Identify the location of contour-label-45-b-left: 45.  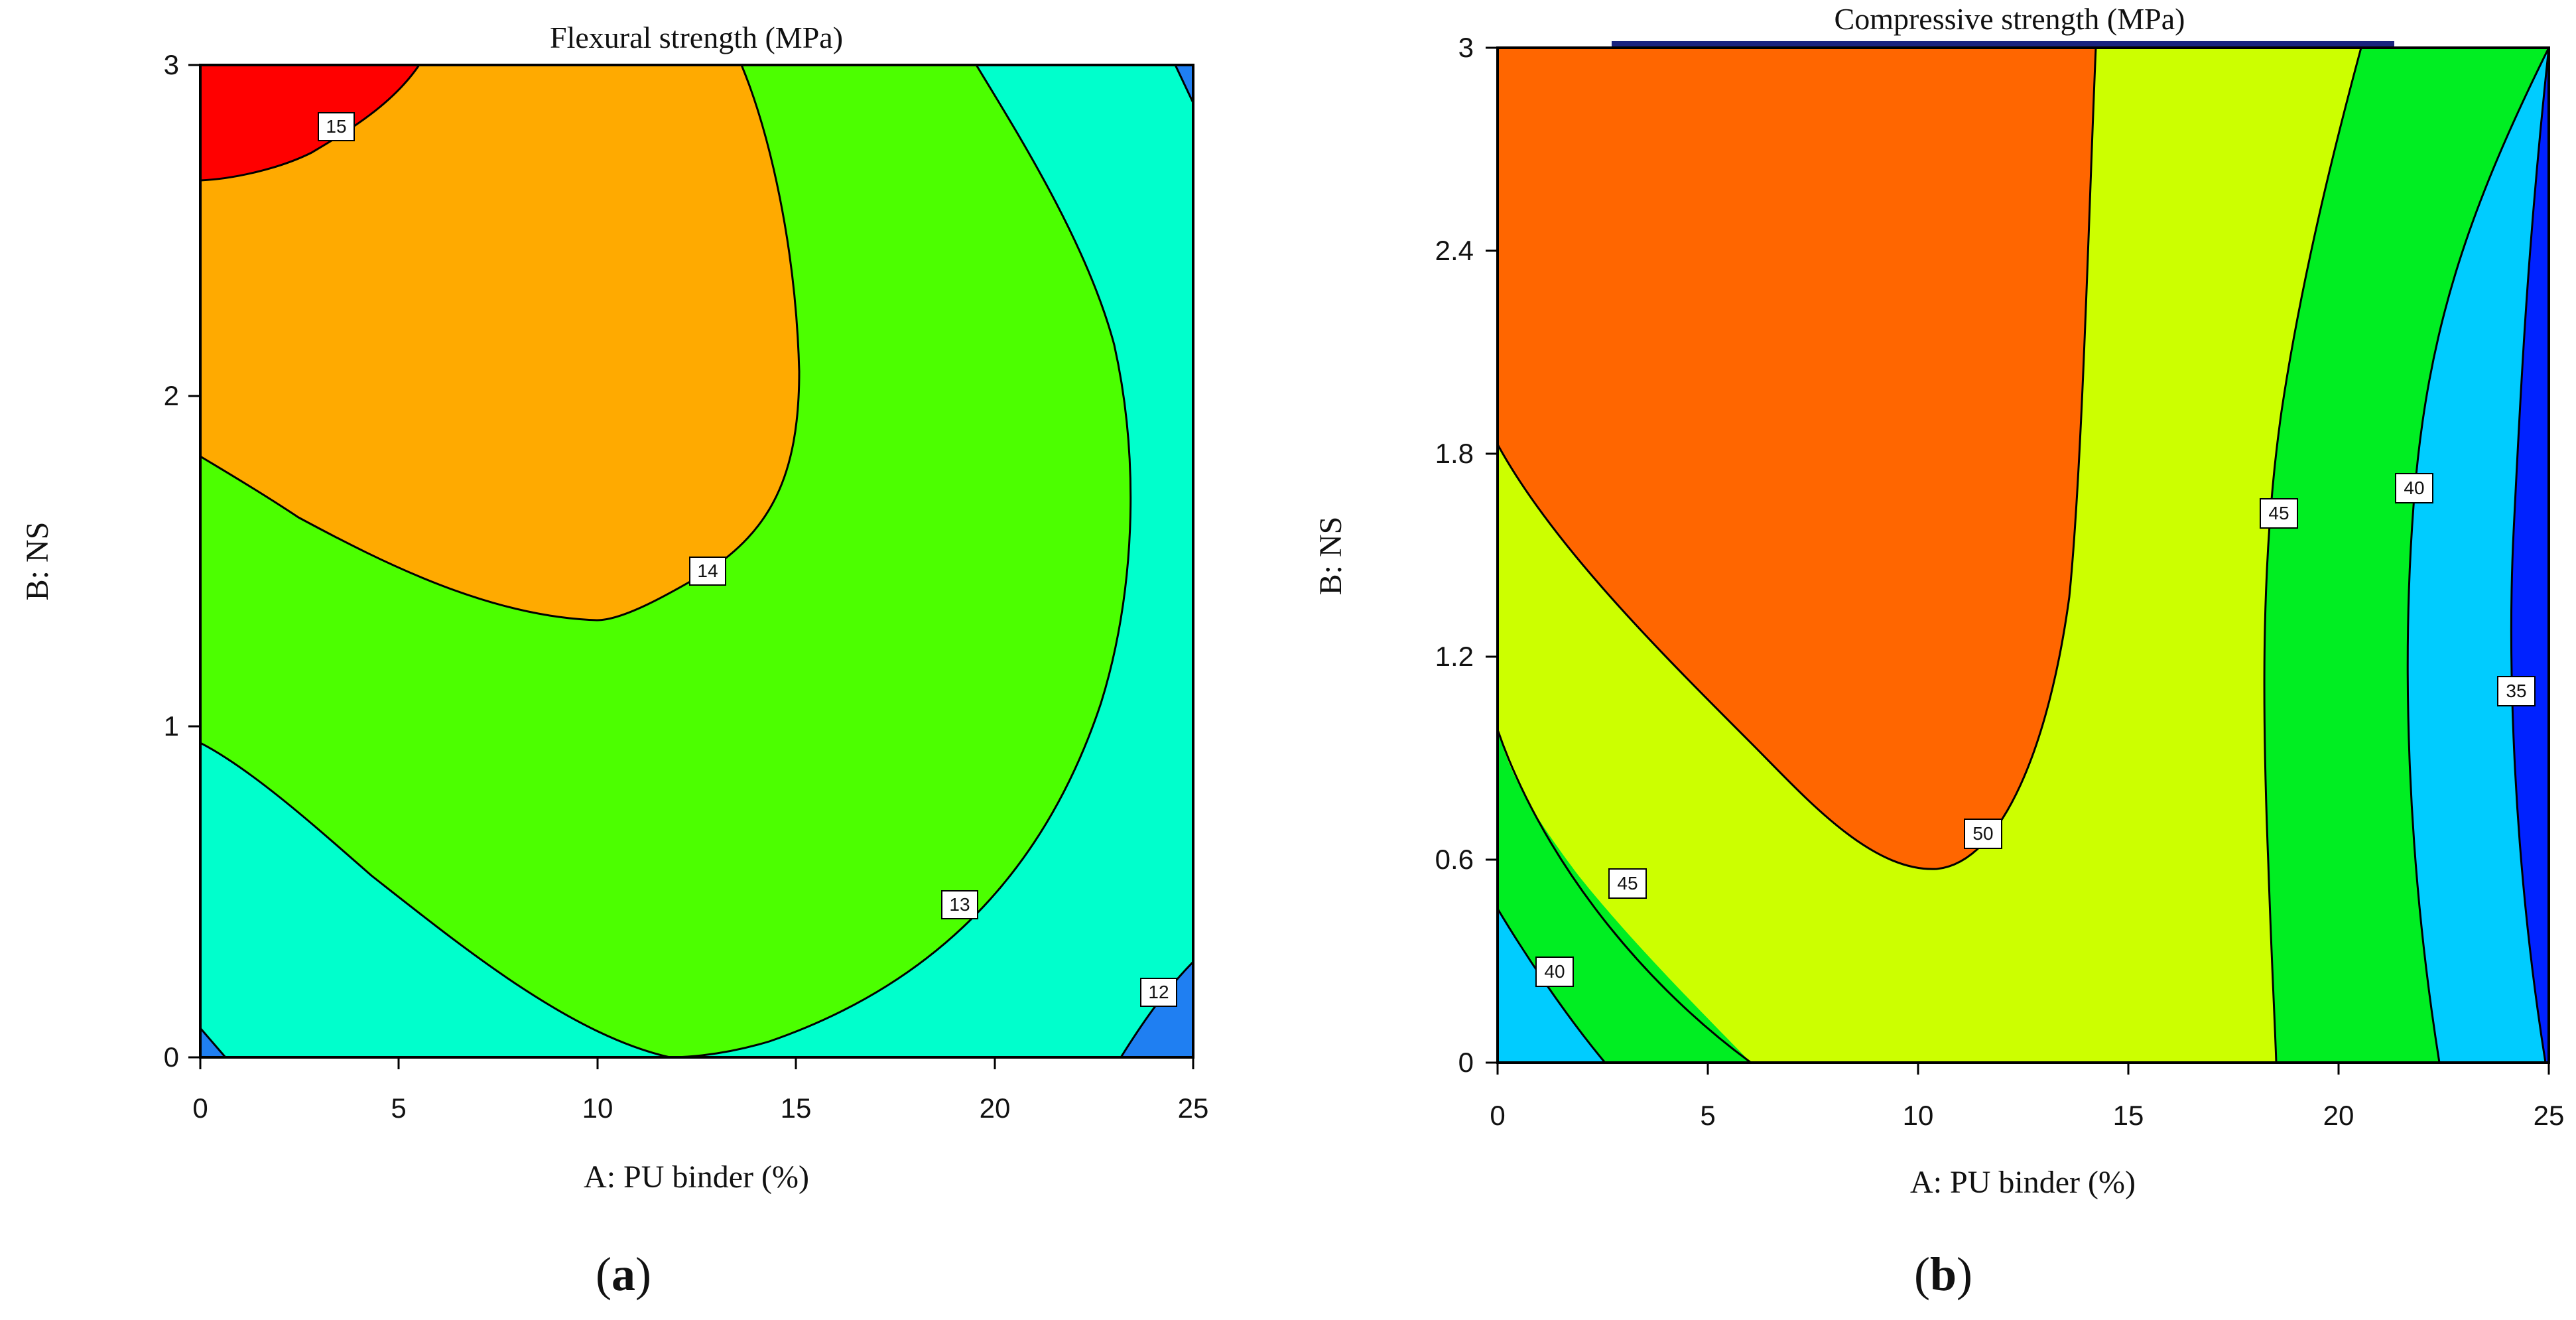
(1628, 883).